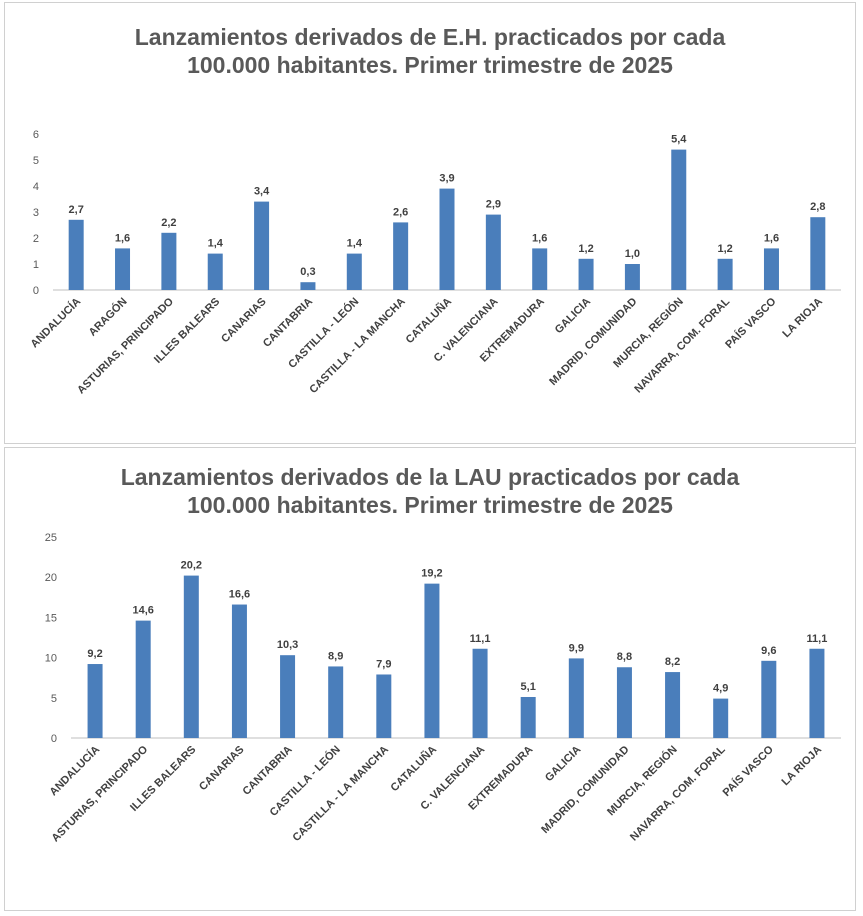 This screenshot has width=863, height=916. What do you see at coordinates (720, 689) in the screenshot?
I see `data-label: 4,9` at bounding box center [720, 689].